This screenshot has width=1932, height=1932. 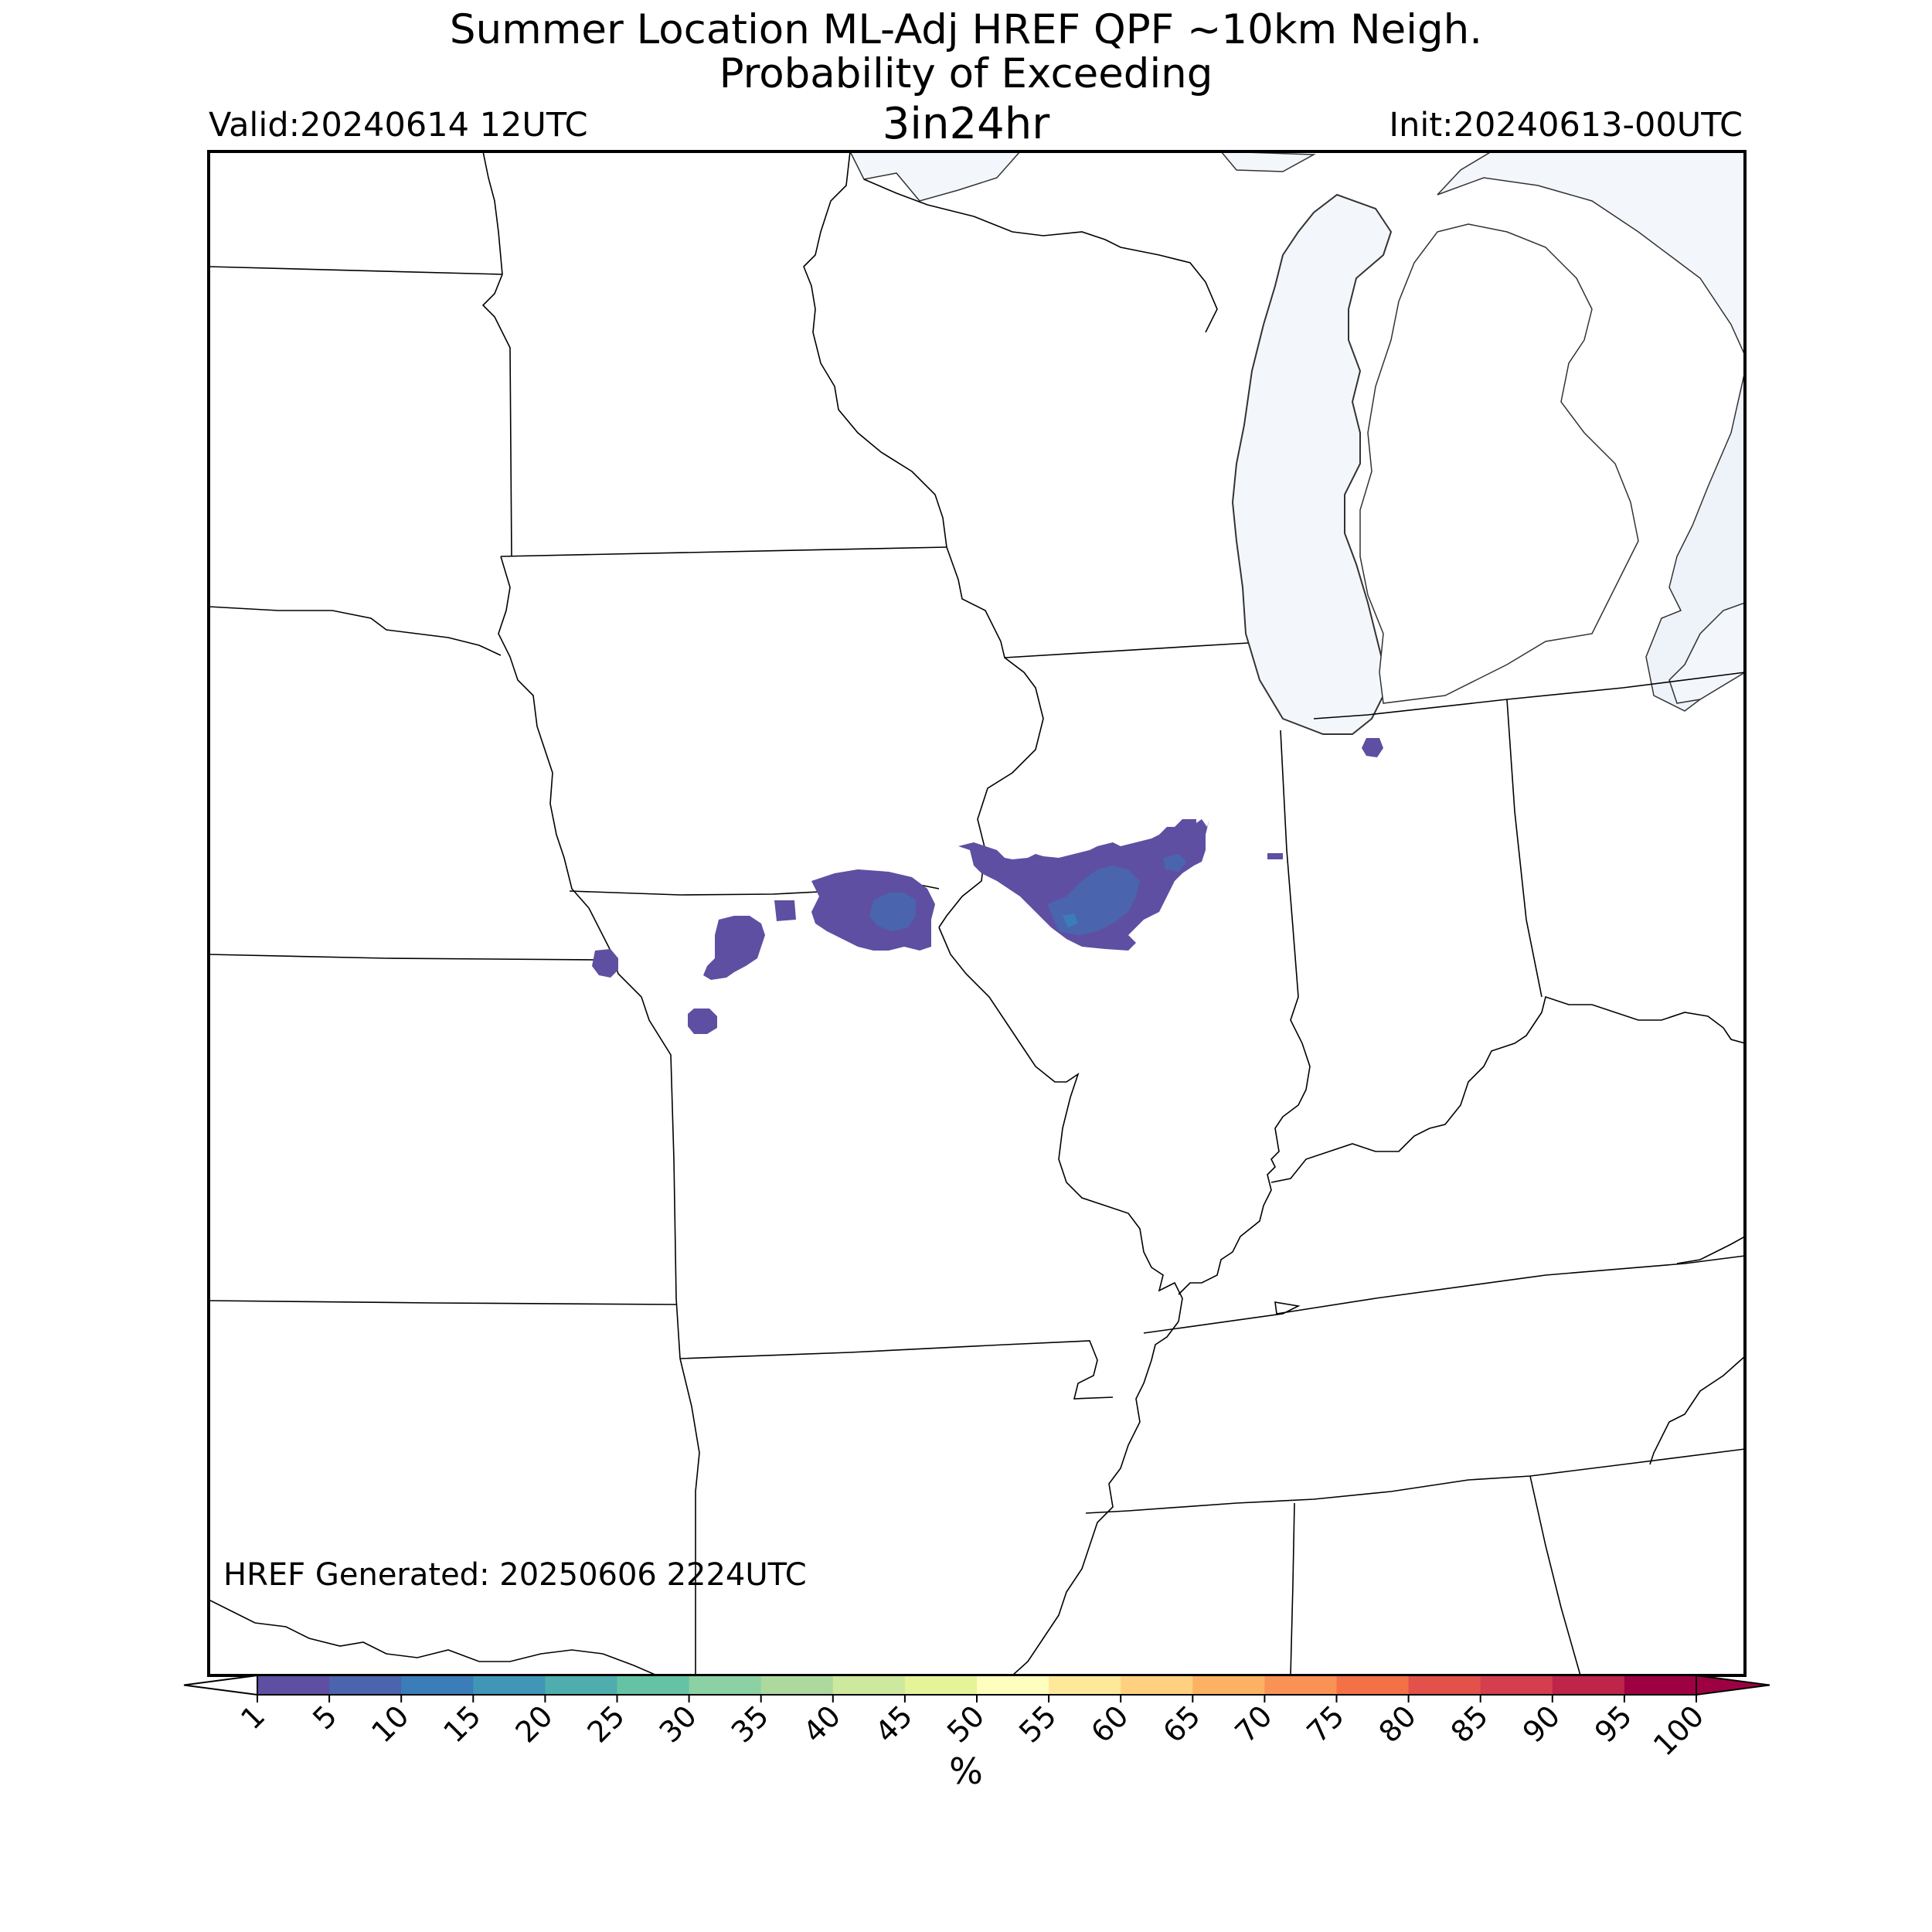 I want to click on prob-10pct-core, so click(x=1070, y=920).